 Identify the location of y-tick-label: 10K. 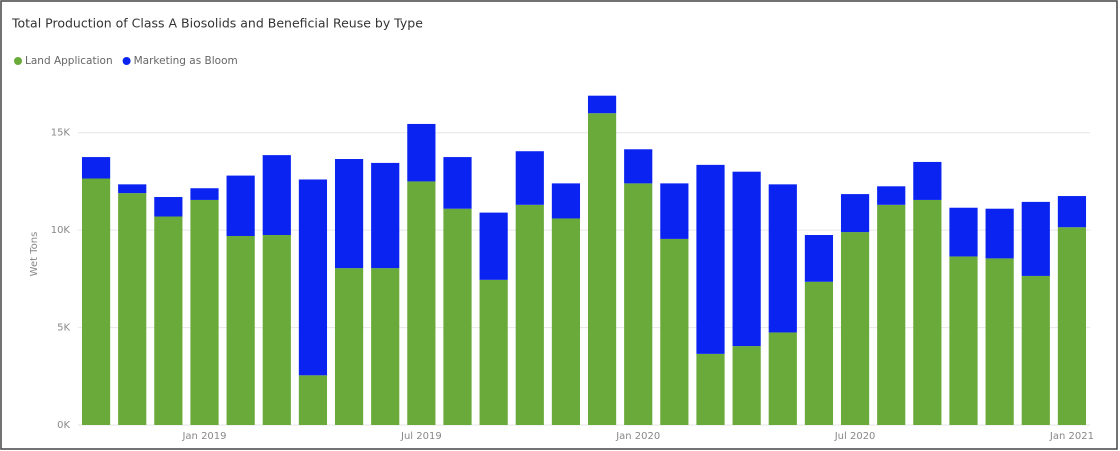
(61, 230).